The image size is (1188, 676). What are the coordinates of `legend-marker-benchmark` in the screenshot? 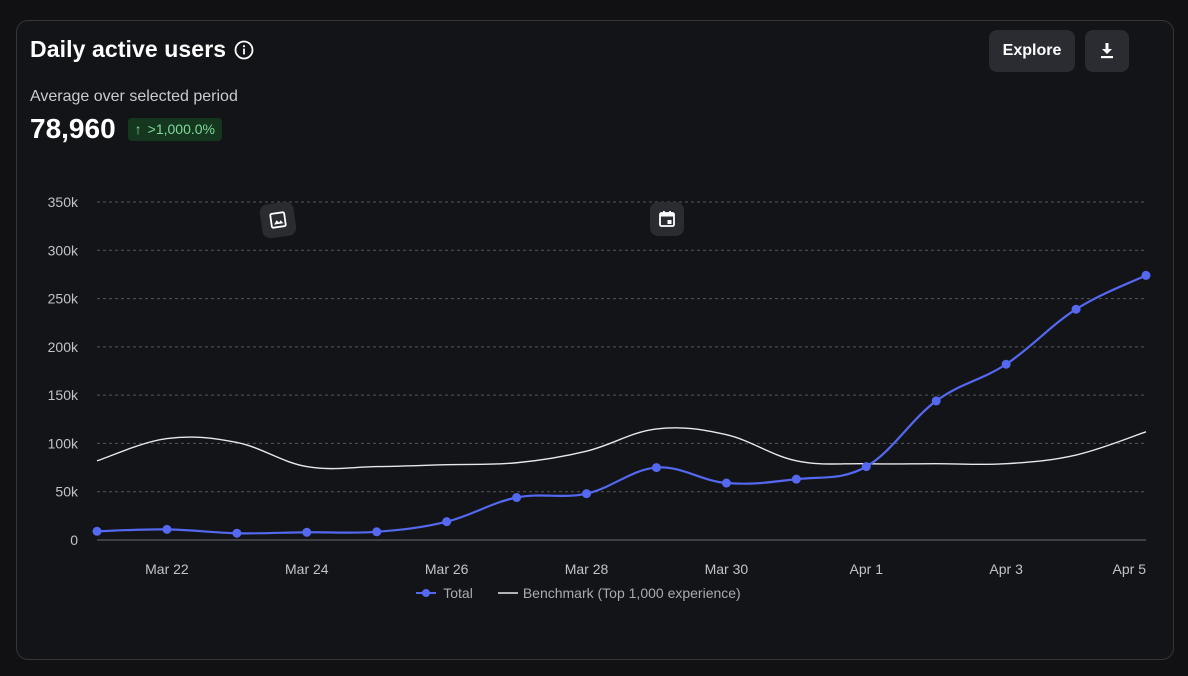 It's located at (507, 593).